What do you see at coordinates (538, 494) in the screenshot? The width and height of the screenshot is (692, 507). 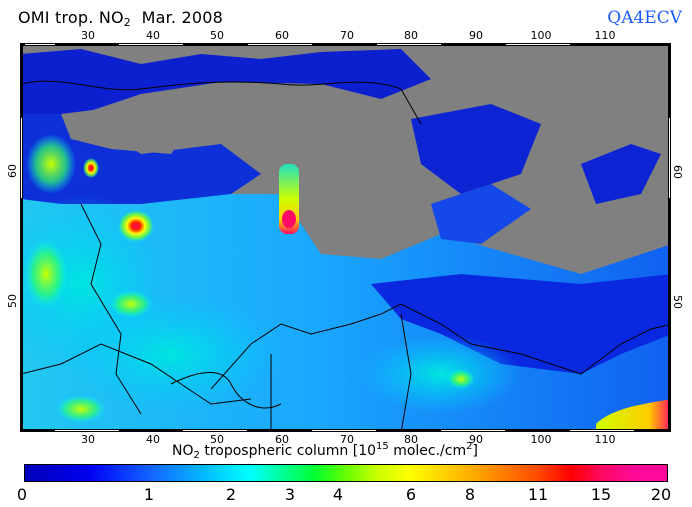 I see `colorbar-tick: 11` at bounding box center [538, 494].